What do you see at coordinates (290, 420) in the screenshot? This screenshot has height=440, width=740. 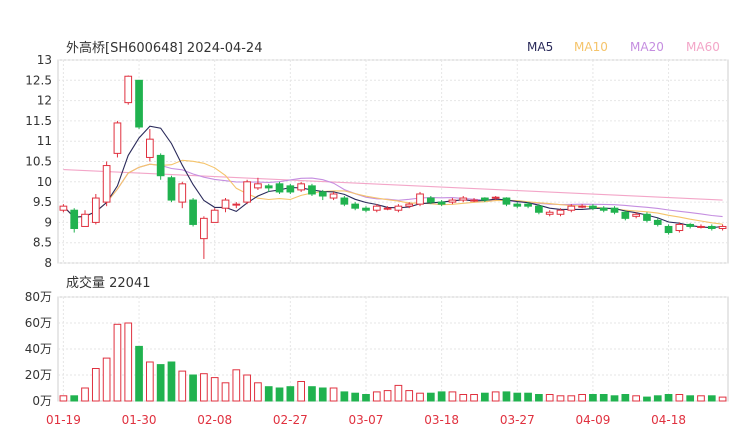 I see `x-tick-label: 02-27` at bounding box center [290, 420].